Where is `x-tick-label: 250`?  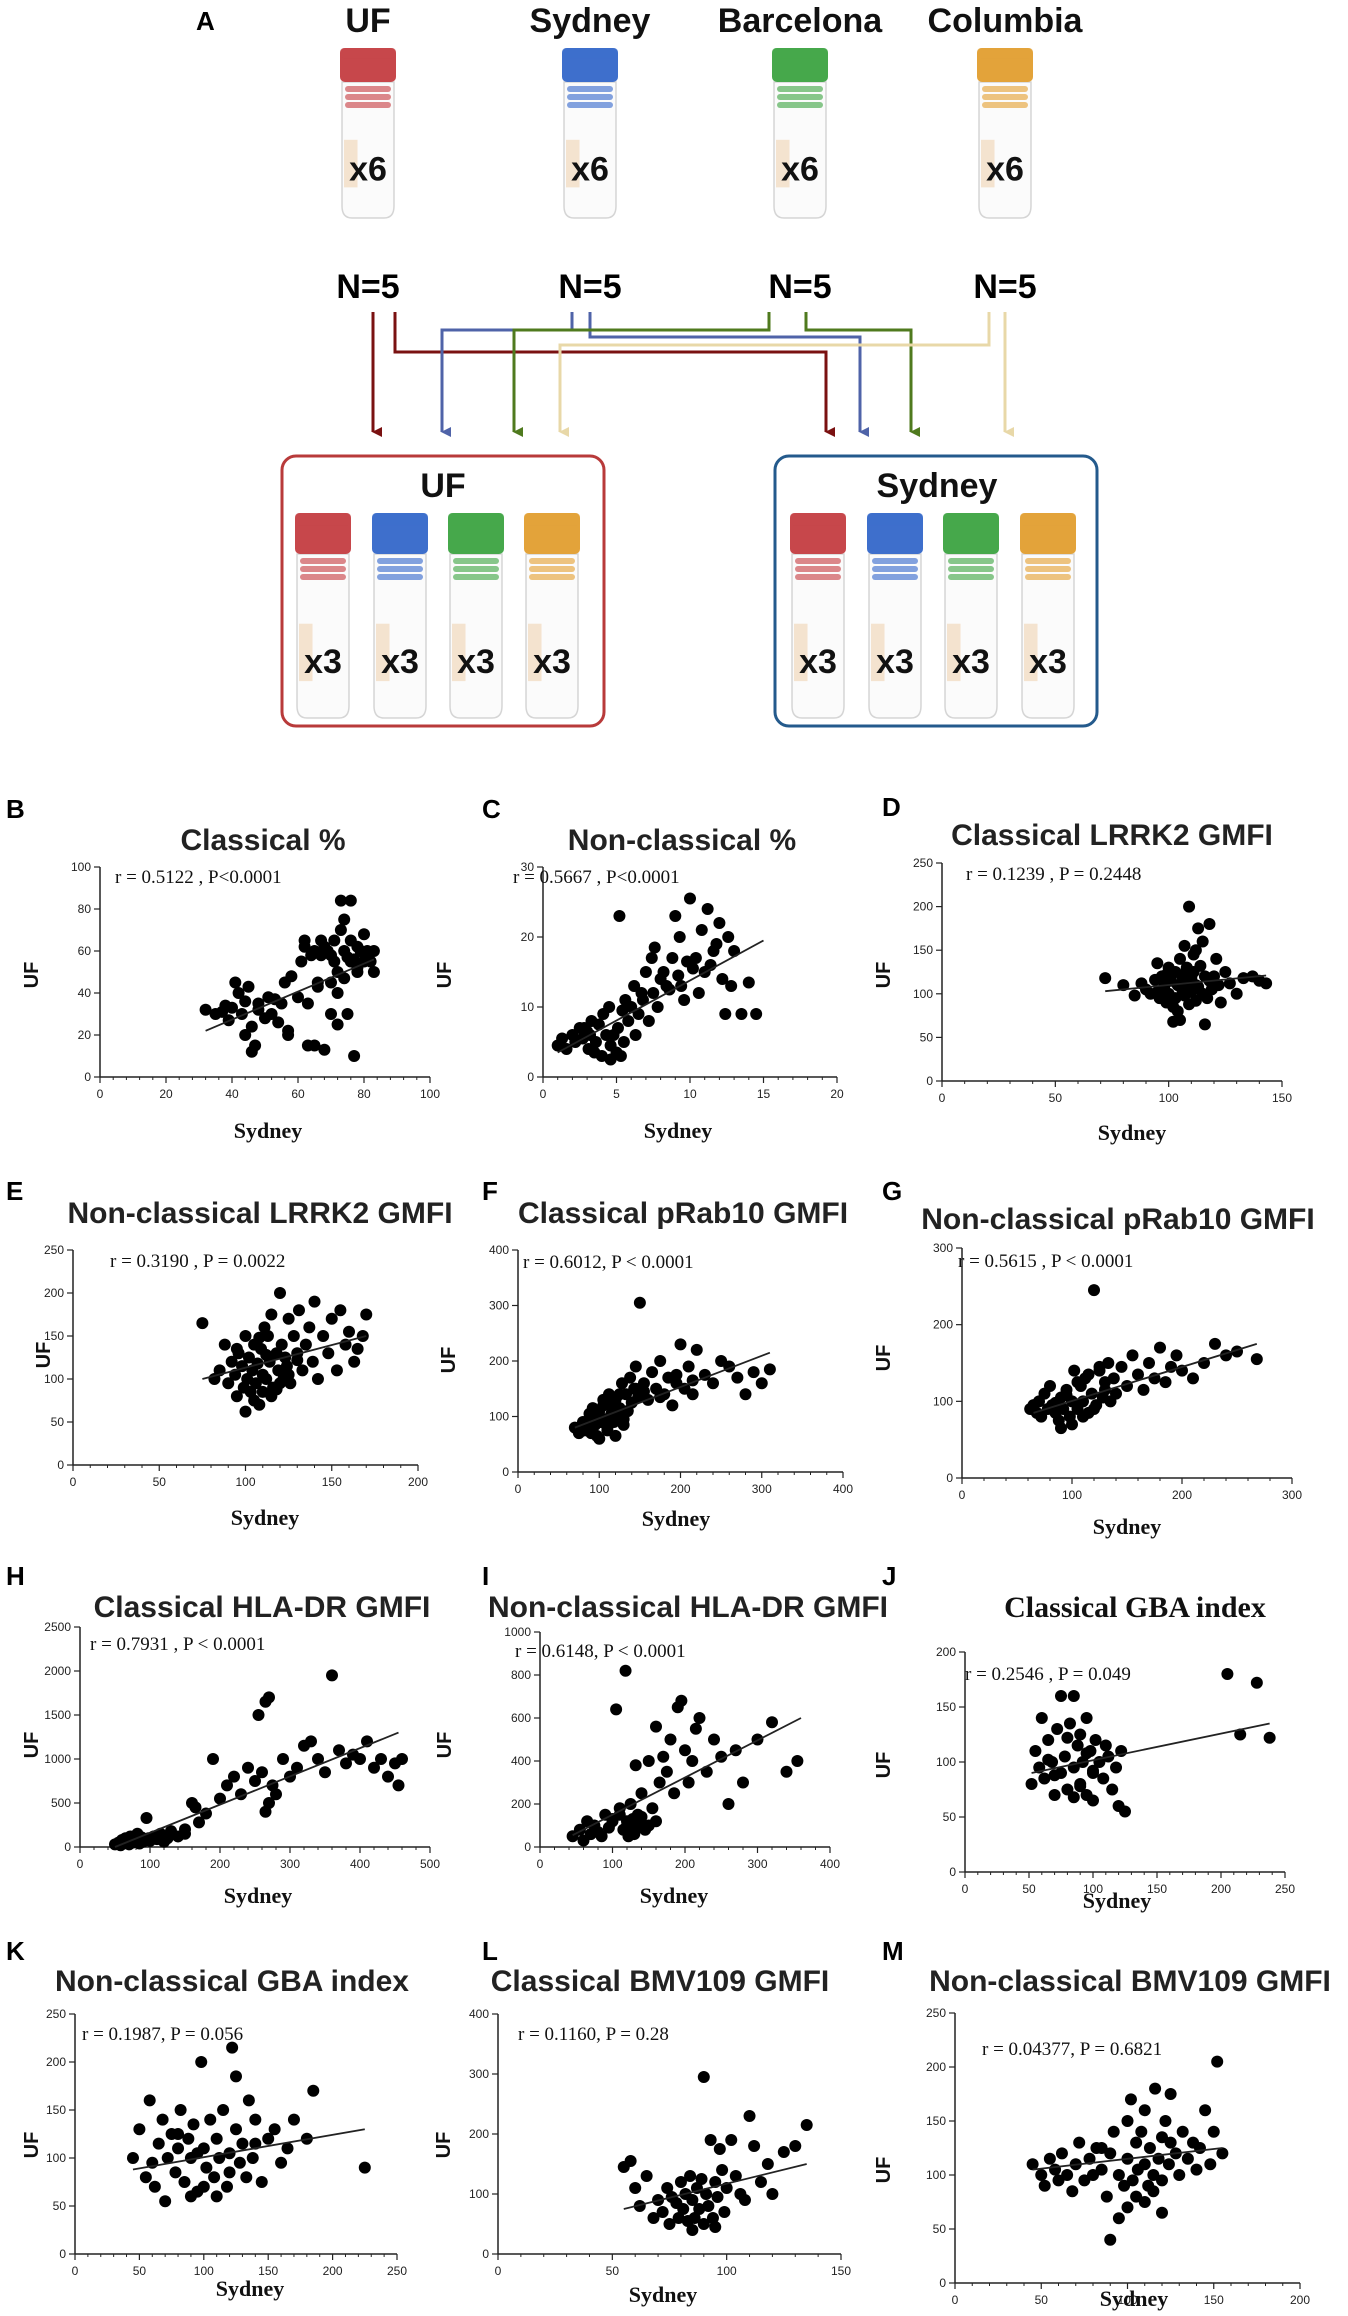 x-tick-label: 250 is located at coordinates (397, 2271).